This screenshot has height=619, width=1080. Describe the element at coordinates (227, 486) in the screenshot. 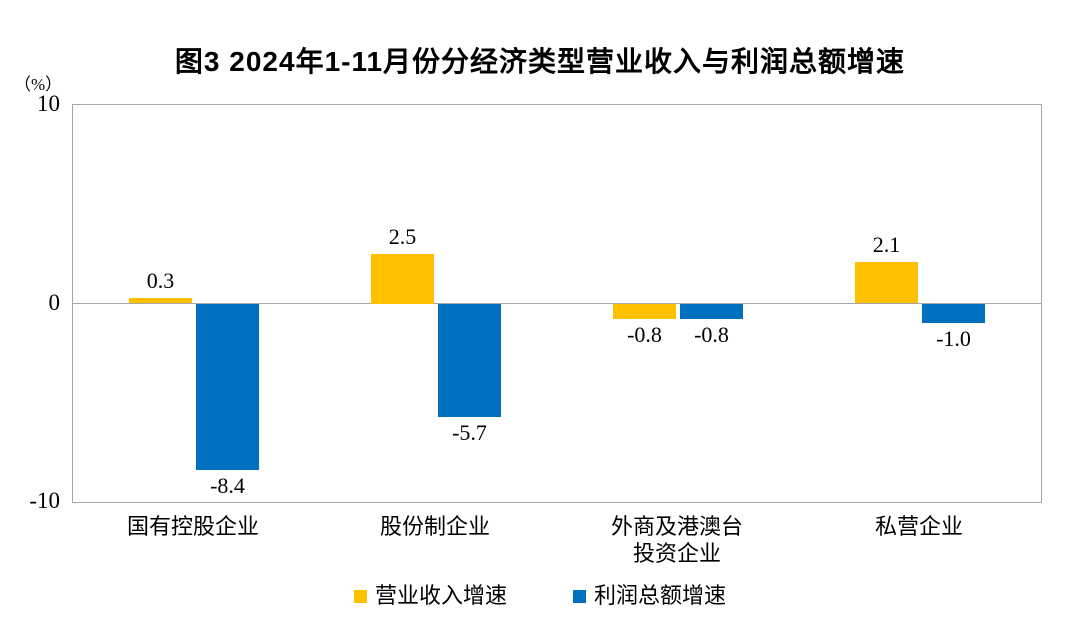

I see `bar-value-label: -8.4` at that location.